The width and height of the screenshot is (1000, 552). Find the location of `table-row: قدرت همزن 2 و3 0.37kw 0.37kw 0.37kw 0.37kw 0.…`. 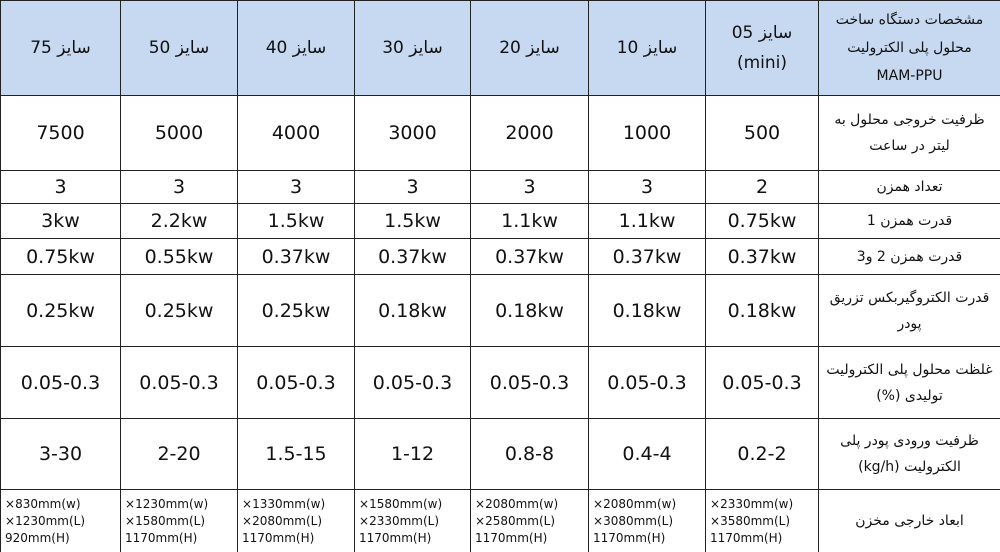

table-row: قدرت همزن 2 و3 0.37kw 0.37kw 0.37kw 0.37kw 0.… is located at coordinates (500, 256).